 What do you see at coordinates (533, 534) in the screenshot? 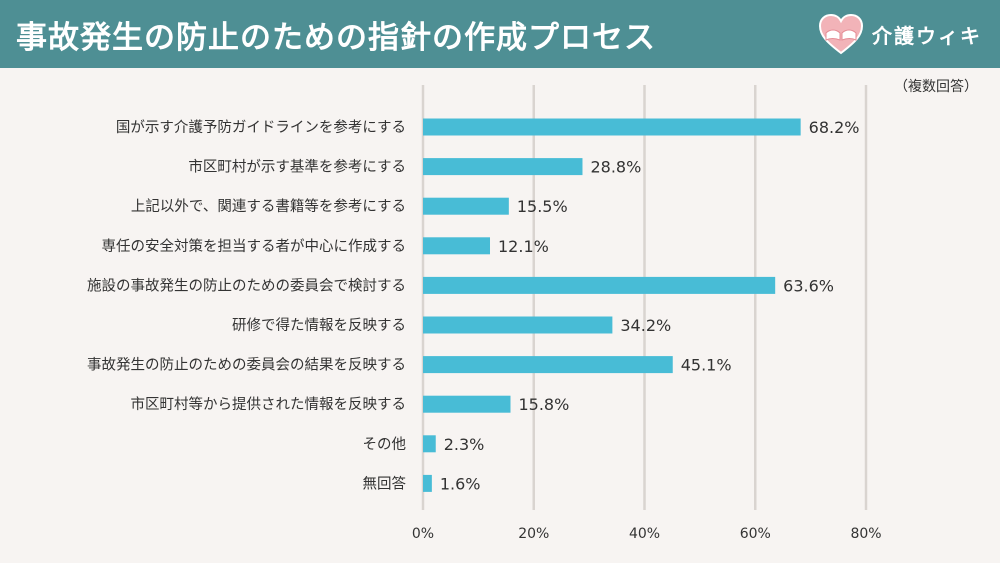
I see `x-tick-label: 20%` at bounding box center [533, 534].